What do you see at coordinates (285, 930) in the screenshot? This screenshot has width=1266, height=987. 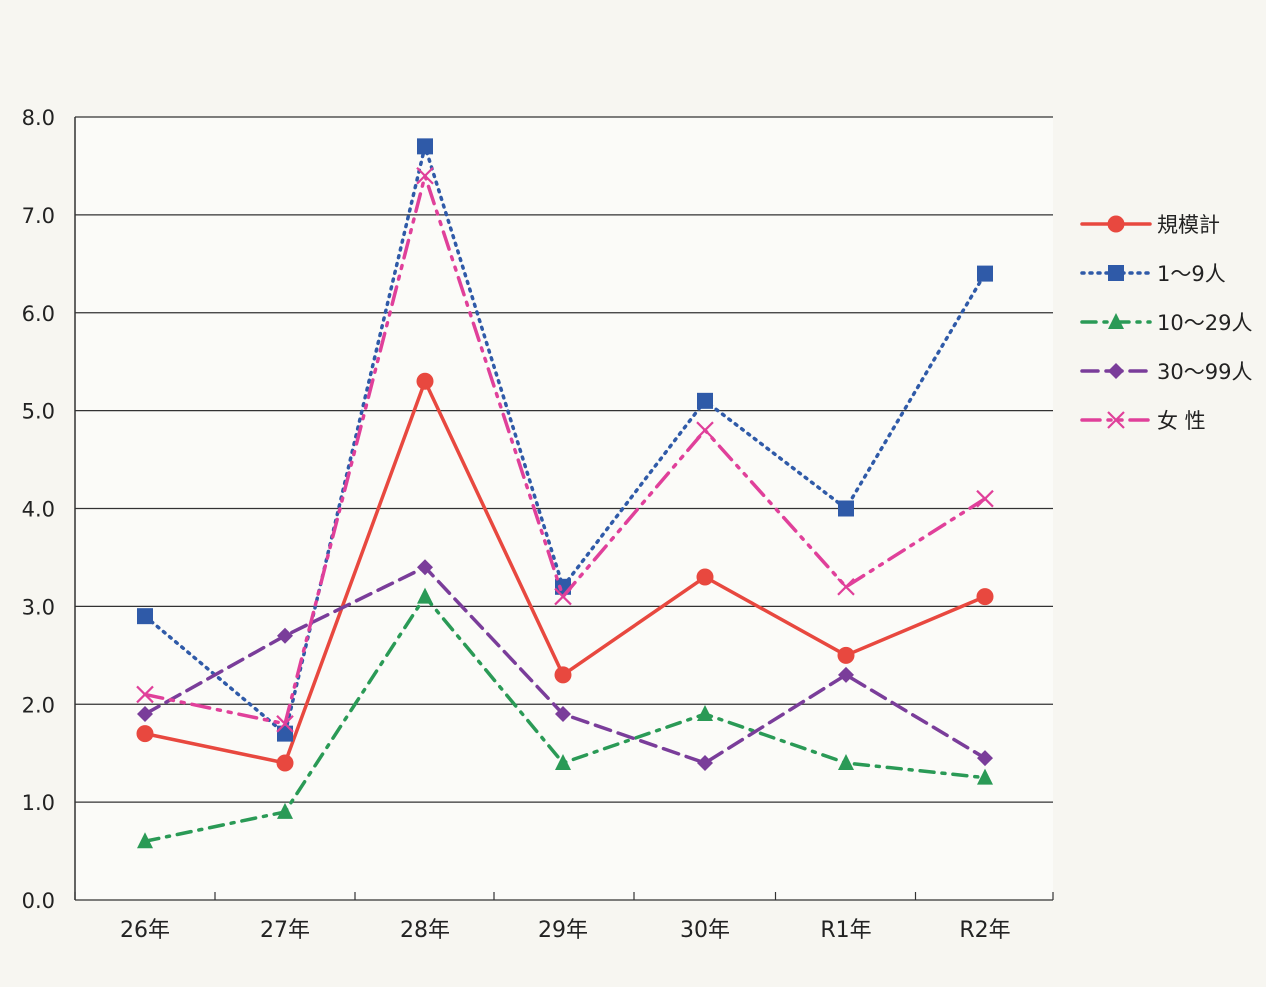 I see `x-tick-label: 27年` at bounding box center [285, 930].